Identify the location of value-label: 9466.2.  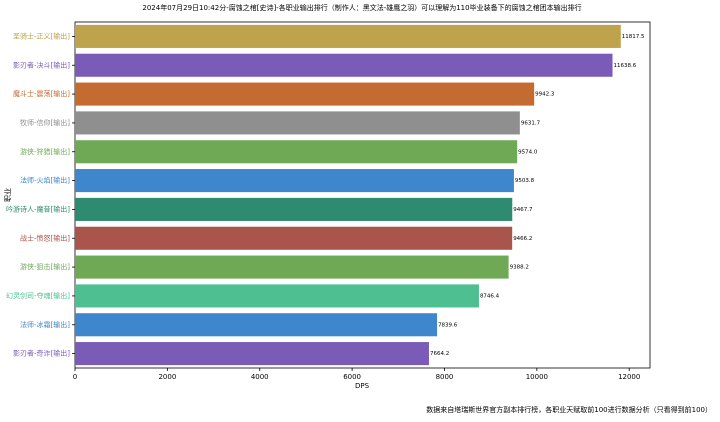
(522, 239).